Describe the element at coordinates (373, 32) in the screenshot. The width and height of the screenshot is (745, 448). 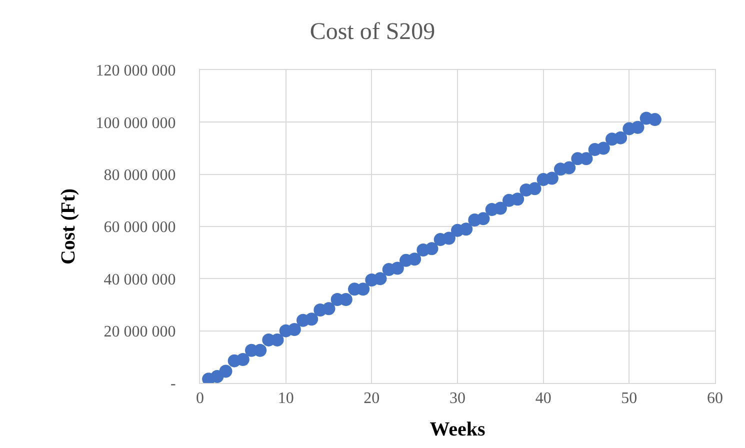
I see `chart-title: Cost of S209` at that location.